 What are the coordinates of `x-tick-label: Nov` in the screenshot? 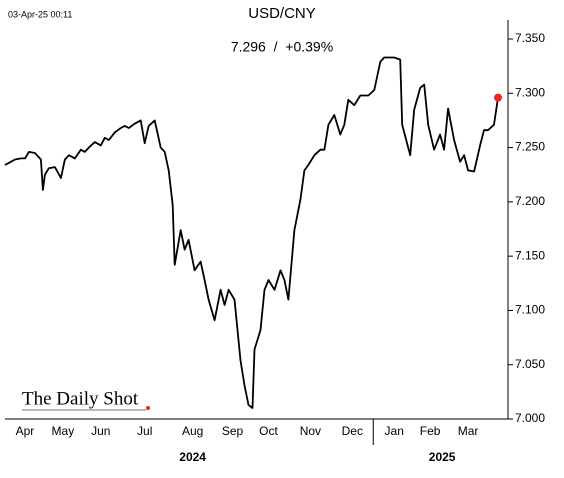 It's located at (310, 431).